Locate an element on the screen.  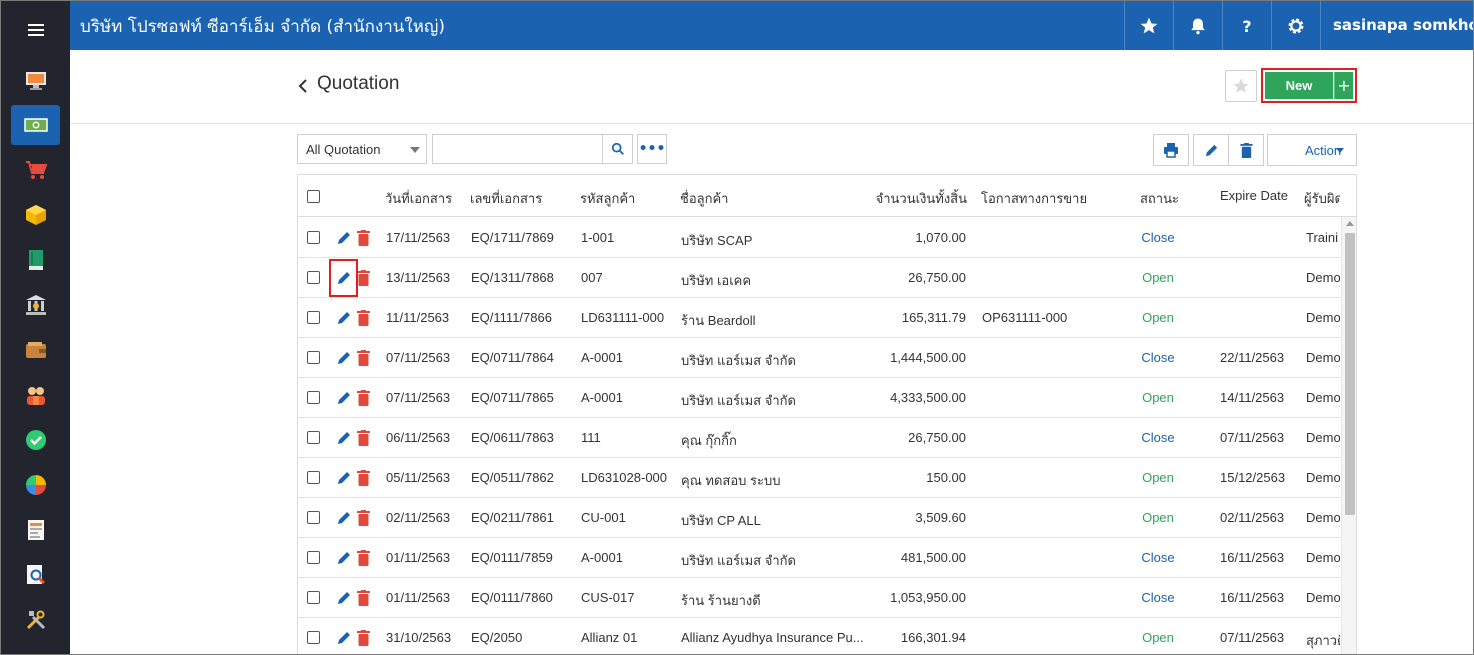
col-header-opportunity: โอกาสทางการขาย is located at coordinates (1034, 198).